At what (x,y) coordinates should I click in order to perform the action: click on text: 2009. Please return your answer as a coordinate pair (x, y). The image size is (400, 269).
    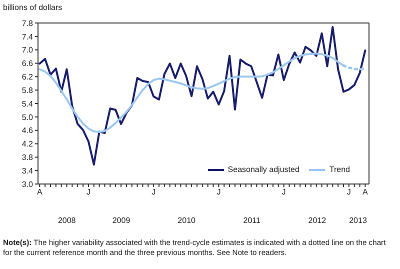
    Looking at the image, I should click on (121, 220).